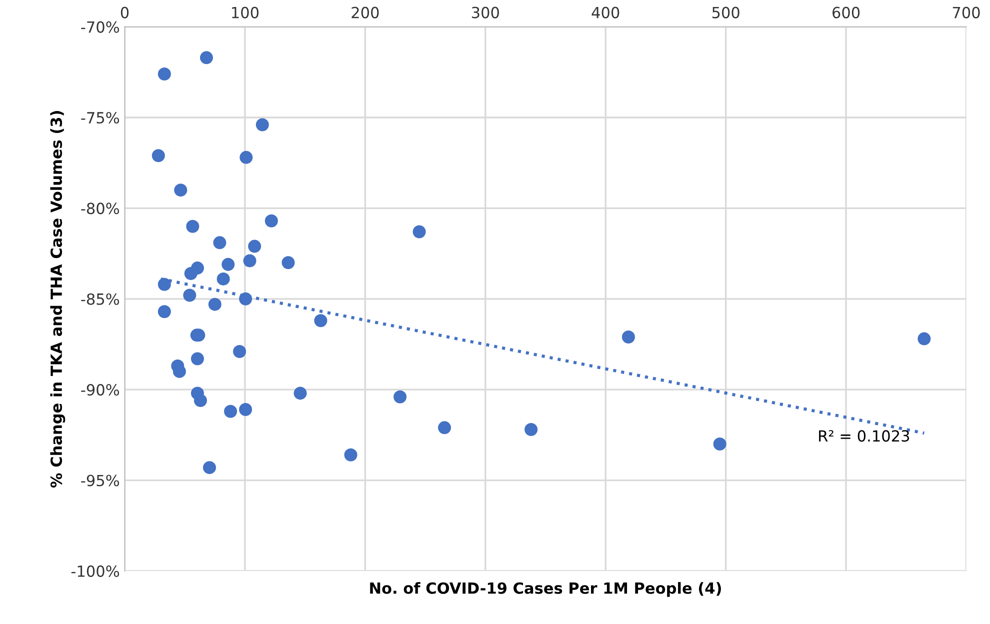 The image size is (990, 624). Describe the element at coordinates (100, 390) in the screenshot. I see `y-tick-label: -90%` at that location.